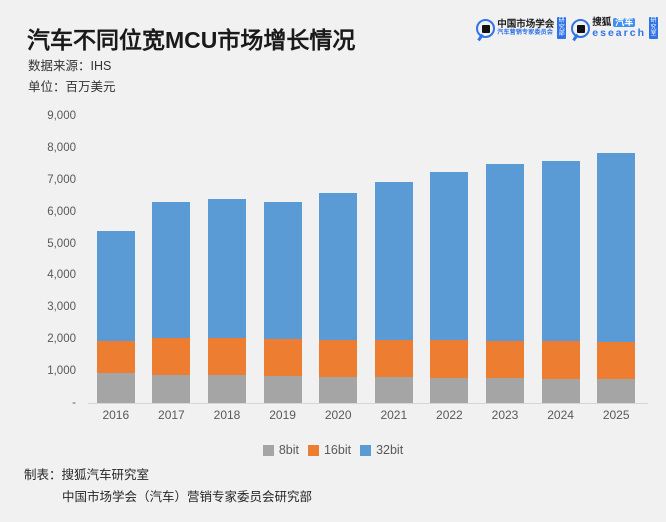 The image size is (666, 522). I want to click on x-axis-tick-label: 2020, so click(338, 415).